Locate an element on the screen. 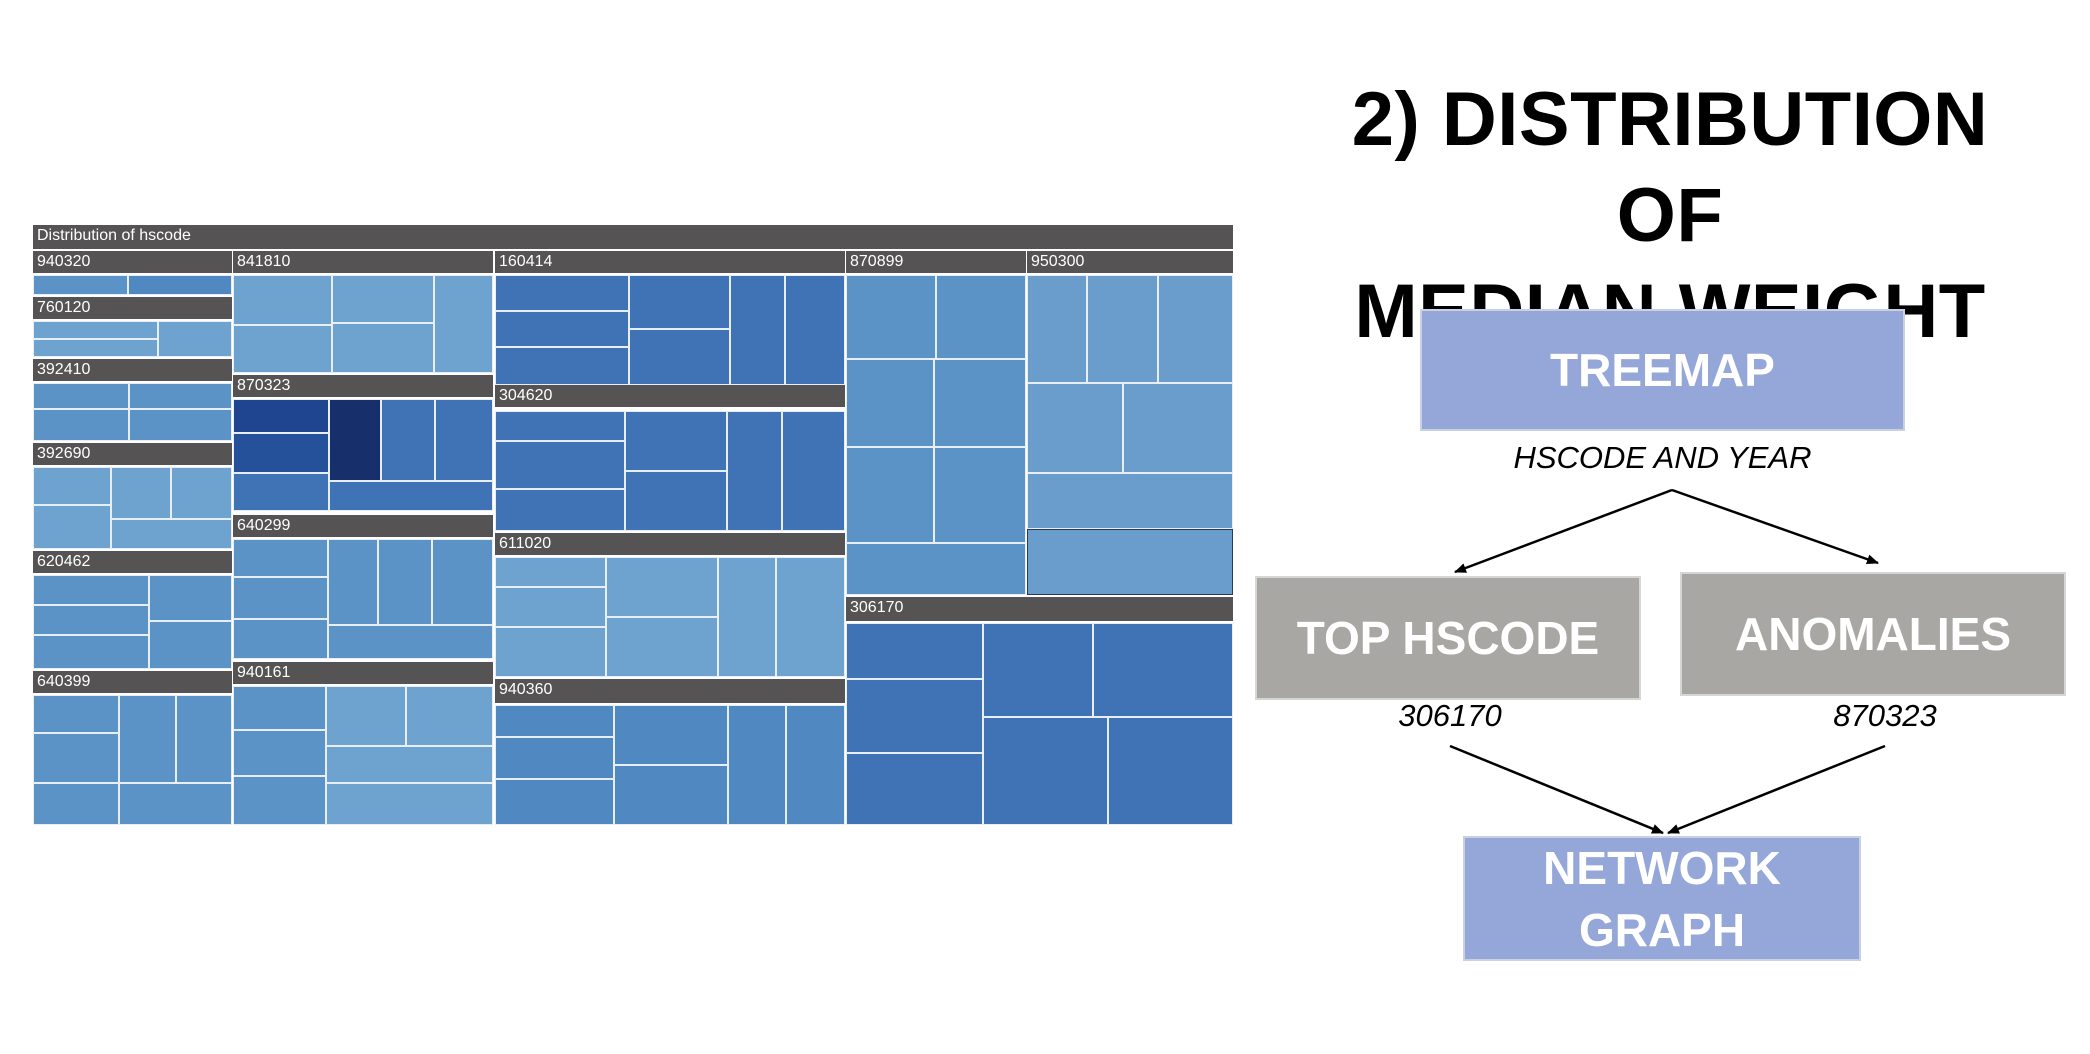 The height and width of the screenshot is (1054, 2090). group-header-640299: 640299 is located at coordinates (363, 526).